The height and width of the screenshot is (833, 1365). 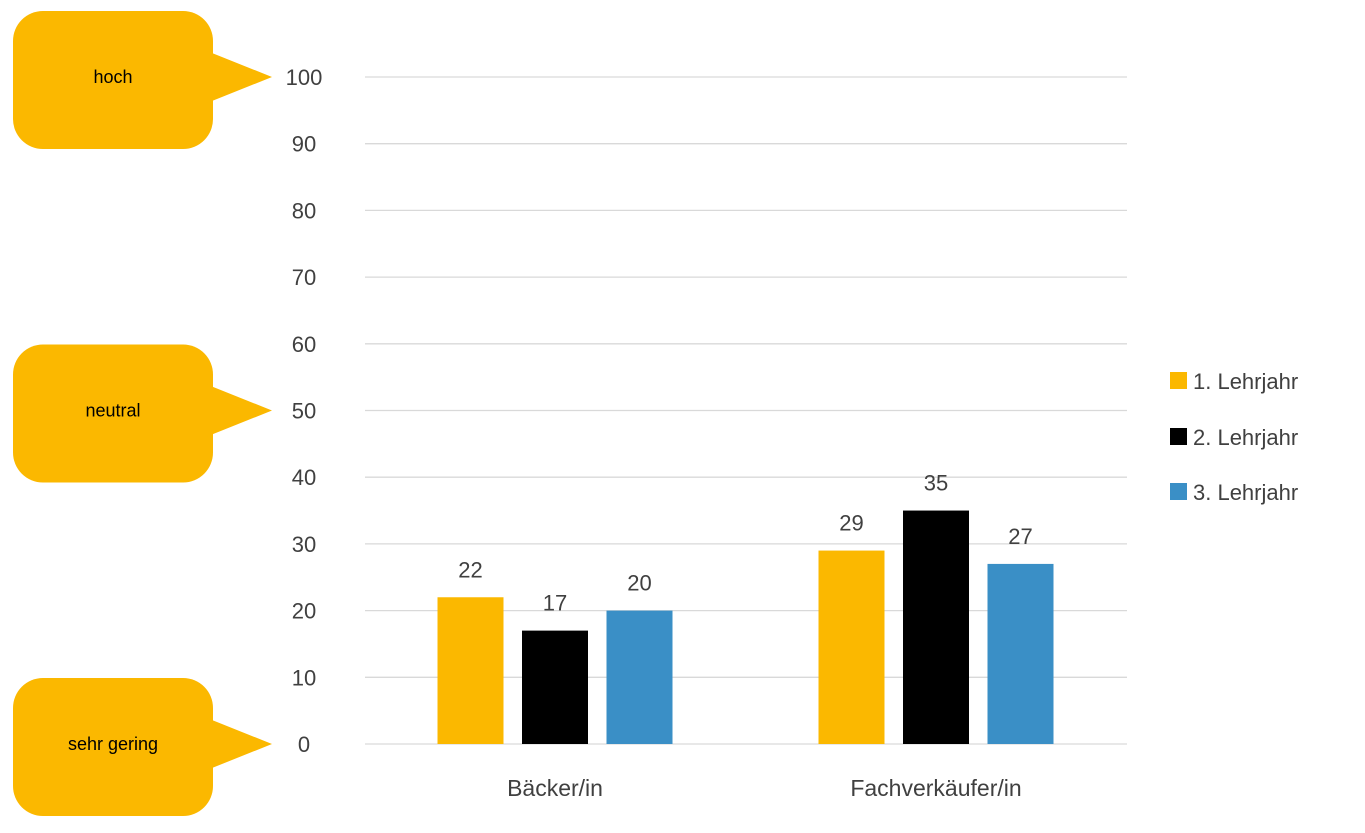 I want to click on y-tick-label: 70, so click(x=304, y=277).